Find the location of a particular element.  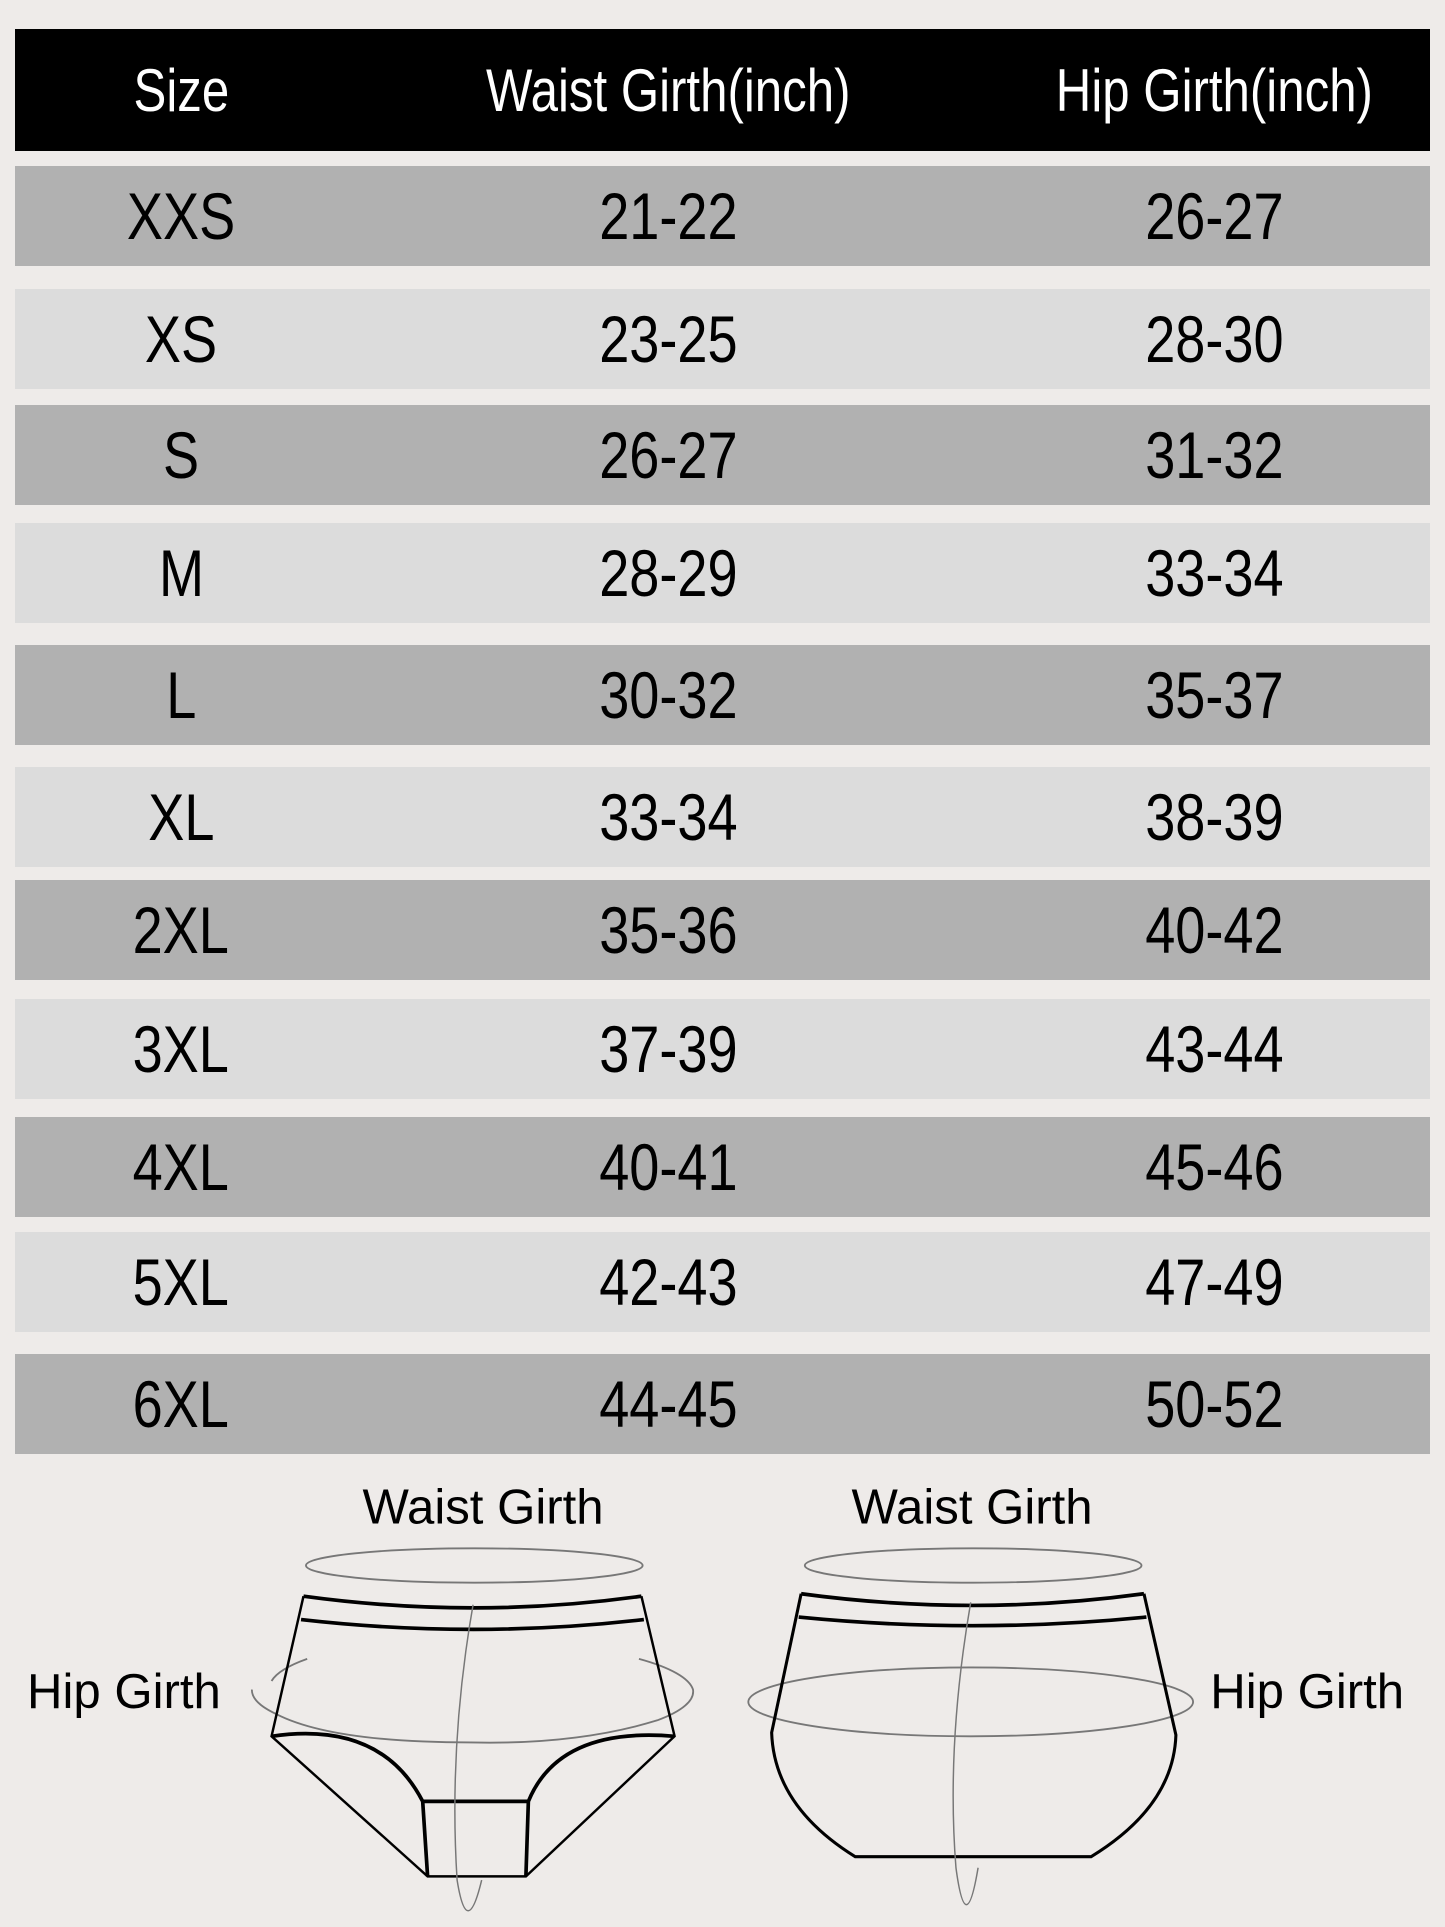

table-row: 6XL 44-45 50-52 is located at coordinates (722, 1404).